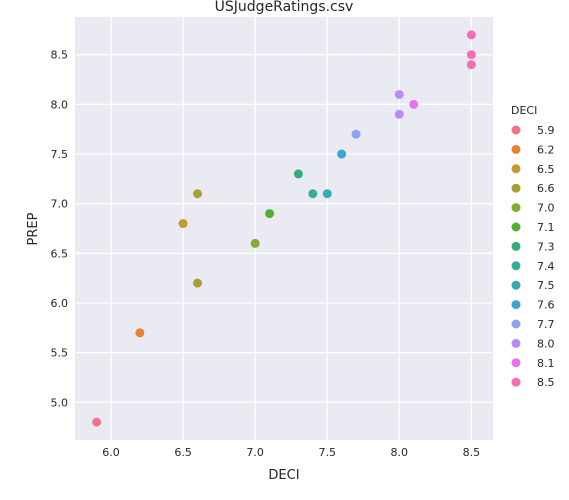  Describe the element at coordinates (524, 110) in the screenshot. I see `legend-title: DECI` at that location.